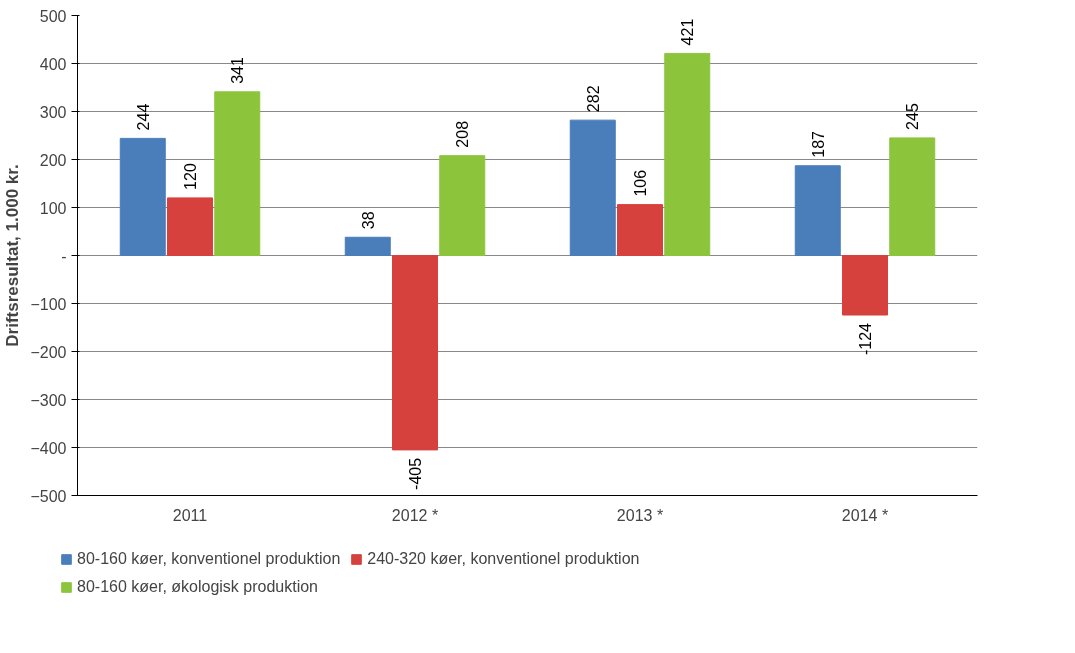 The height and width of the screenshot is (653, 1075). What do you see at coordinates (53, 160) in the screenshot?
I see `y-tick-label: 200` at bounding box center [53, 160].